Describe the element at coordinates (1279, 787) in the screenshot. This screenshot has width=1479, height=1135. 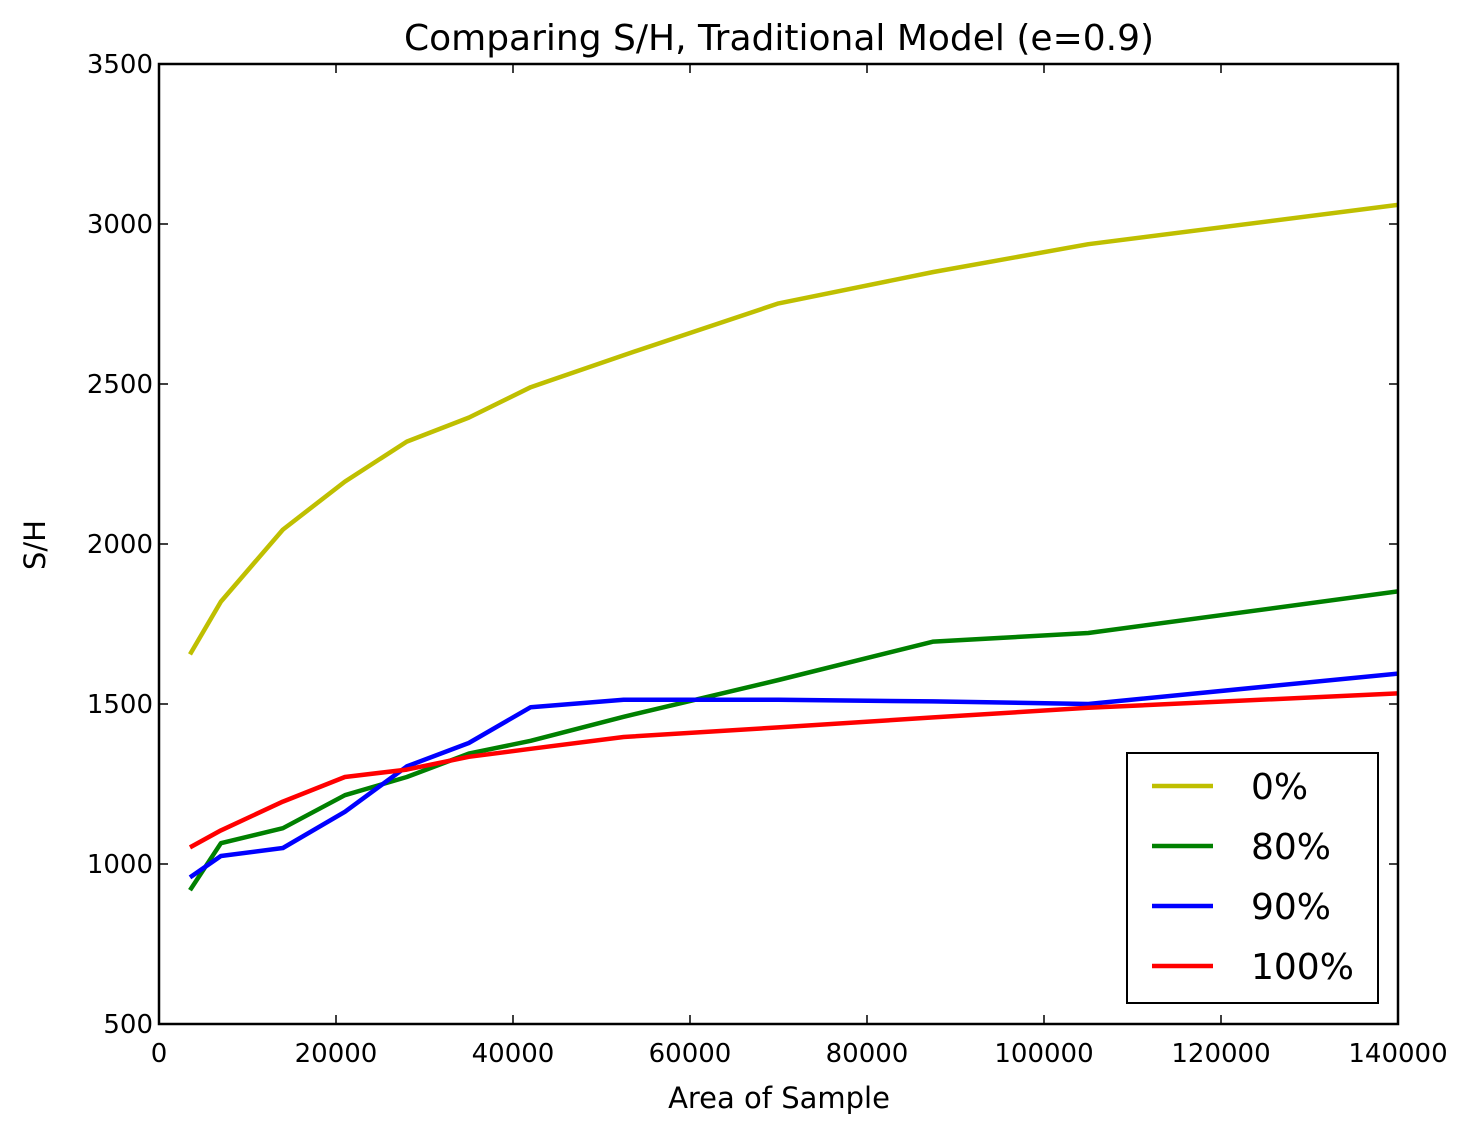
I see `legend-label: 0%` at that location.